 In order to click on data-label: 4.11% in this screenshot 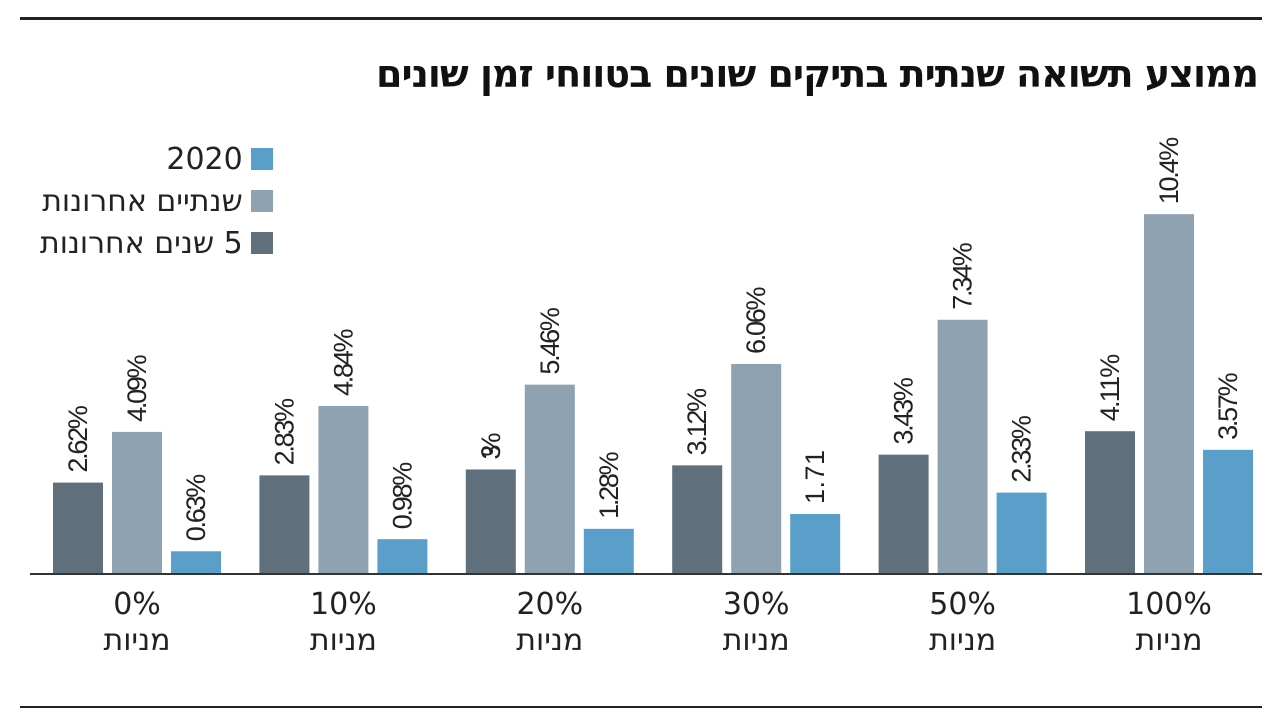, I will do `click(1110, 388)`.